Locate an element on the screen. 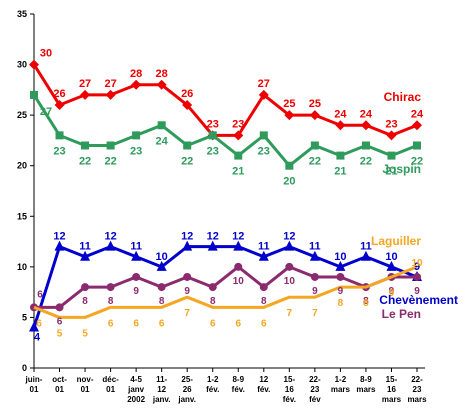 This screenshot has width=474, height=413. data-label-le-pen: 6 is located at coordinates (60, 321).